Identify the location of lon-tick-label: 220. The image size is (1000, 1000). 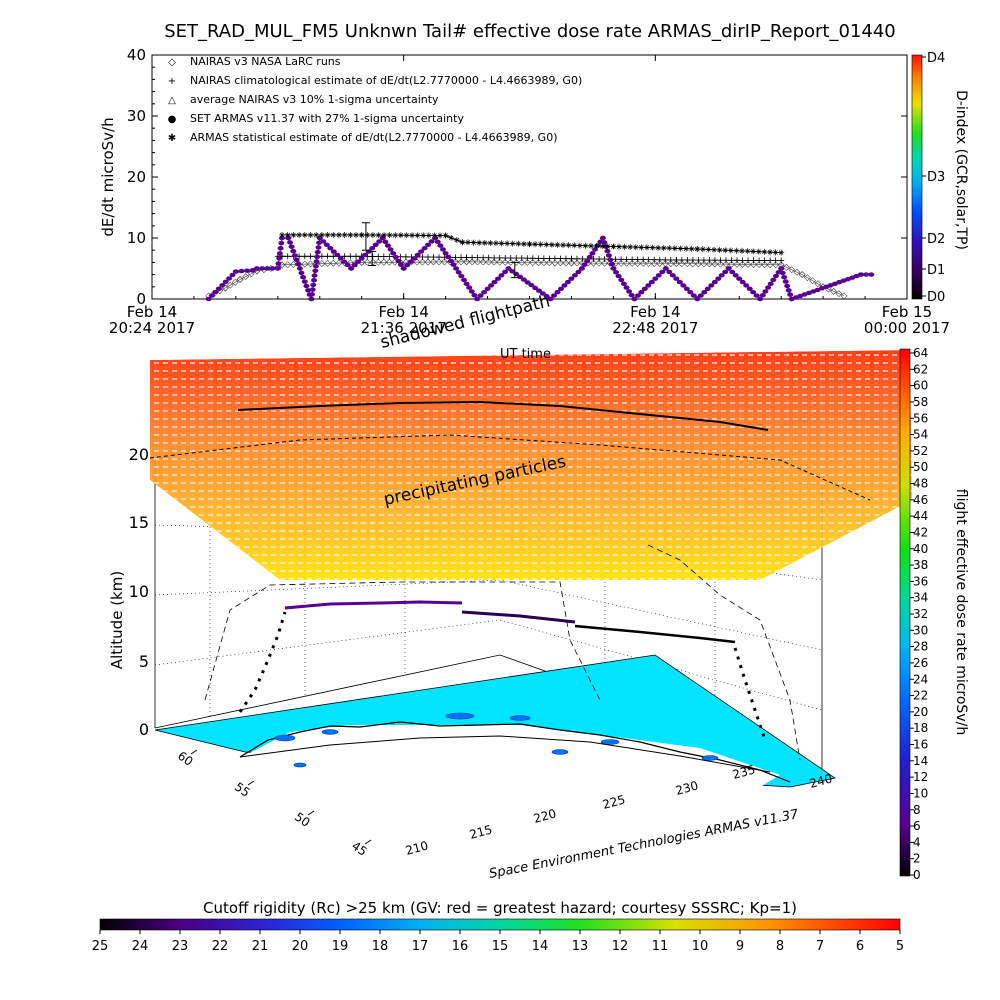
(545, 815).